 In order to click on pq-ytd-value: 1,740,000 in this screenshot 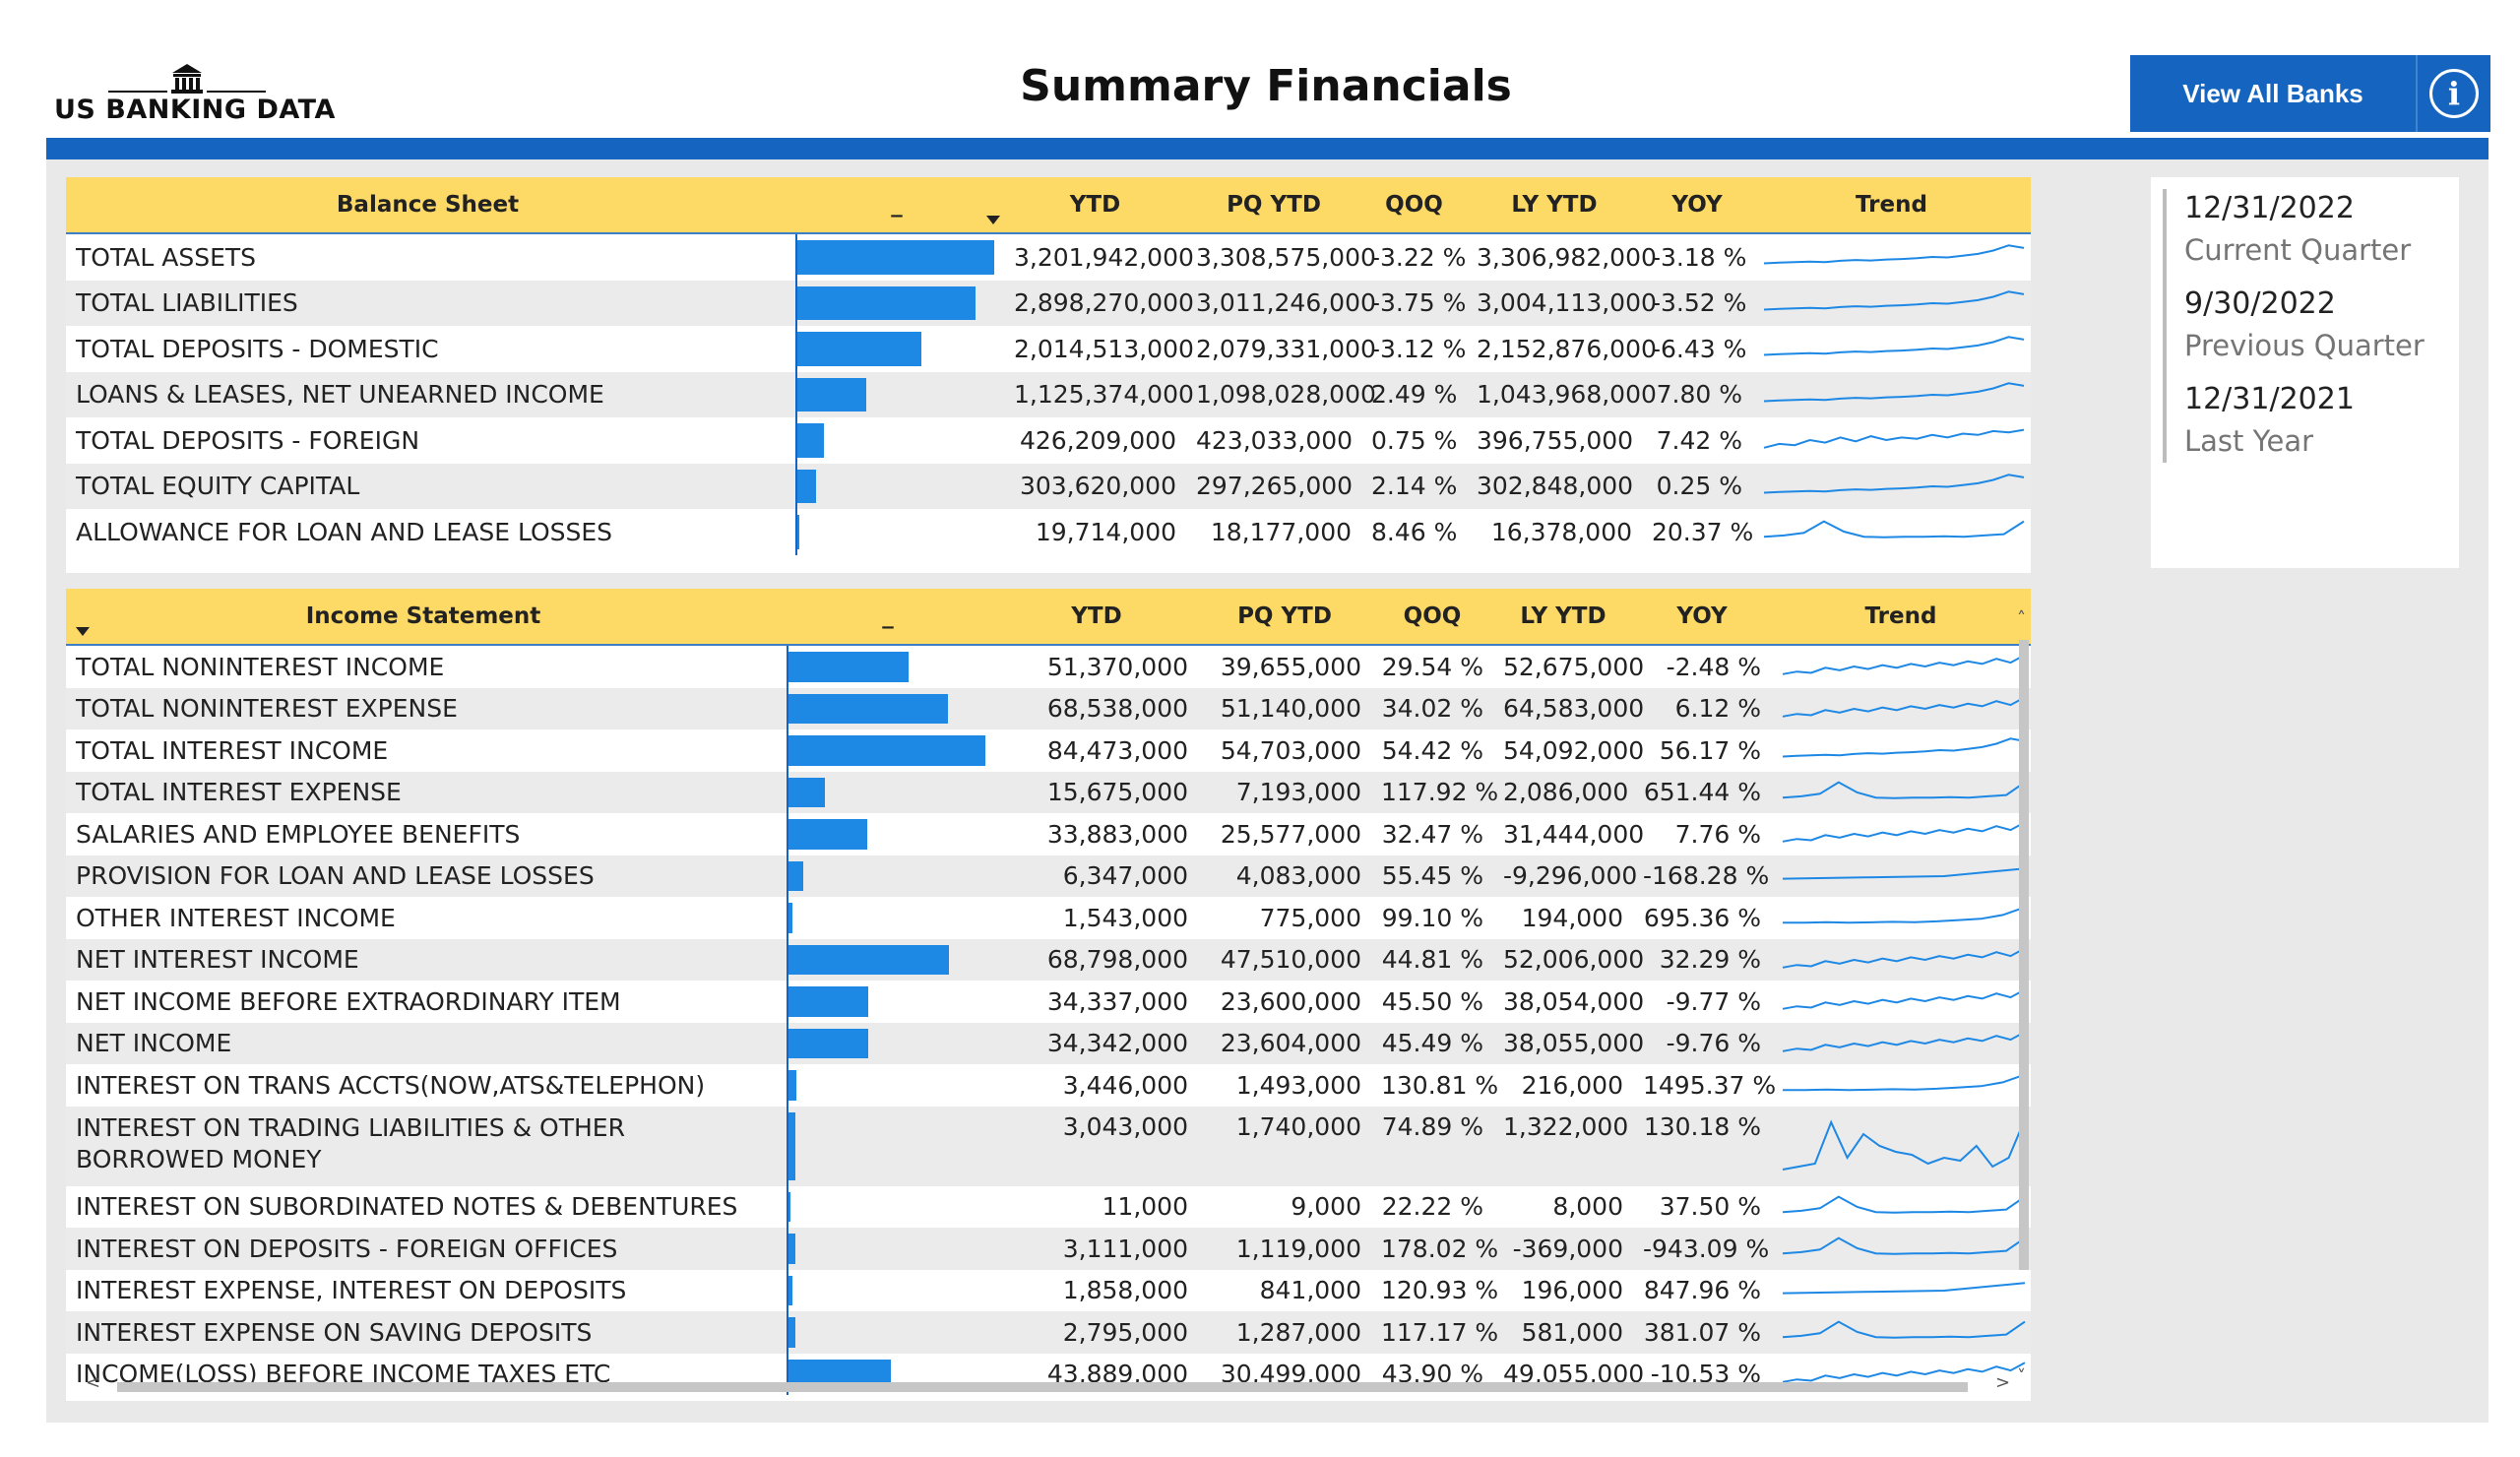, I will do `click(1284, 1146)`.